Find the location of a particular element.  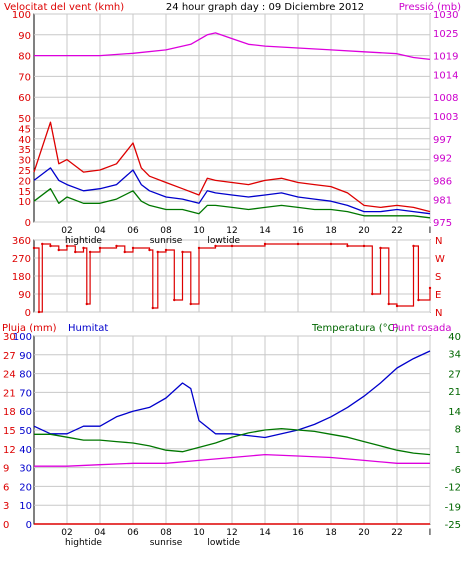

humidity-tick-label: 0 is located at coordinates (29, 525).